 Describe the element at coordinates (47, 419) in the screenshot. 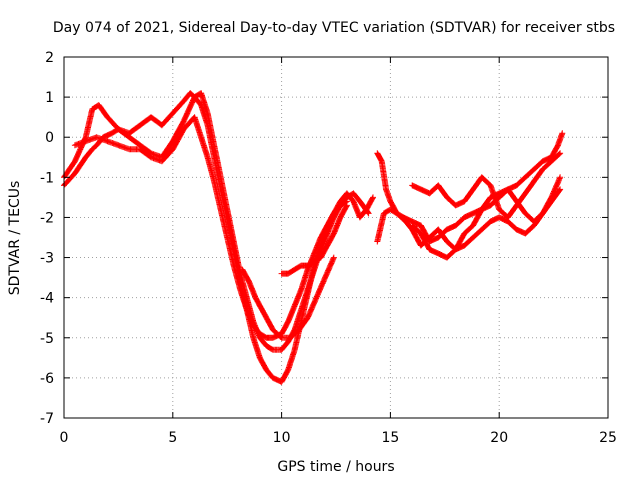

I see `y-tick-label: -7` at that location.